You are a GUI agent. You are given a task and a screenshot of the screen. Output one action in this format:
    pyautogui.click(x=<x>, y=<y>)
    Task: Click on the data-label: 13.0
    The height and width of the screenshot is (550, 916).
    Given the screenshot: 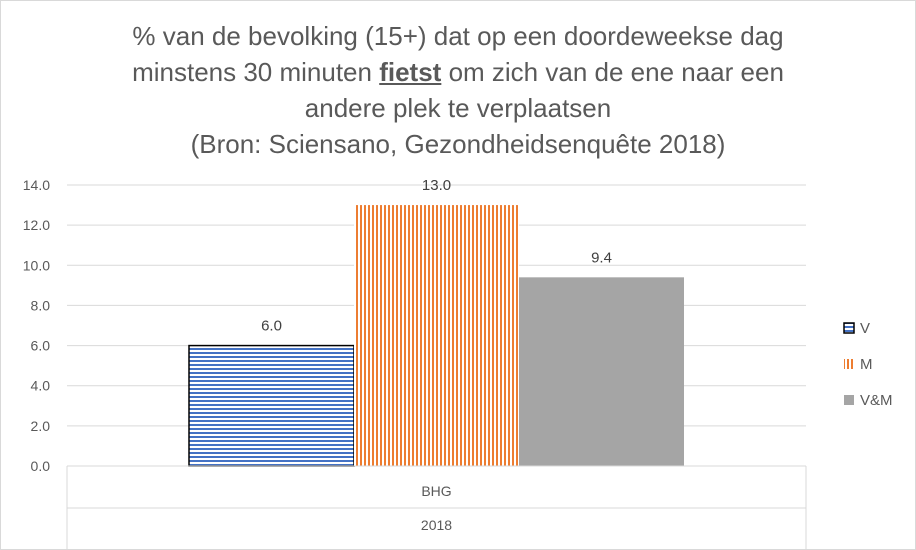 What is the action you would take?
    pyautogui.click(x=436, y=185)
    